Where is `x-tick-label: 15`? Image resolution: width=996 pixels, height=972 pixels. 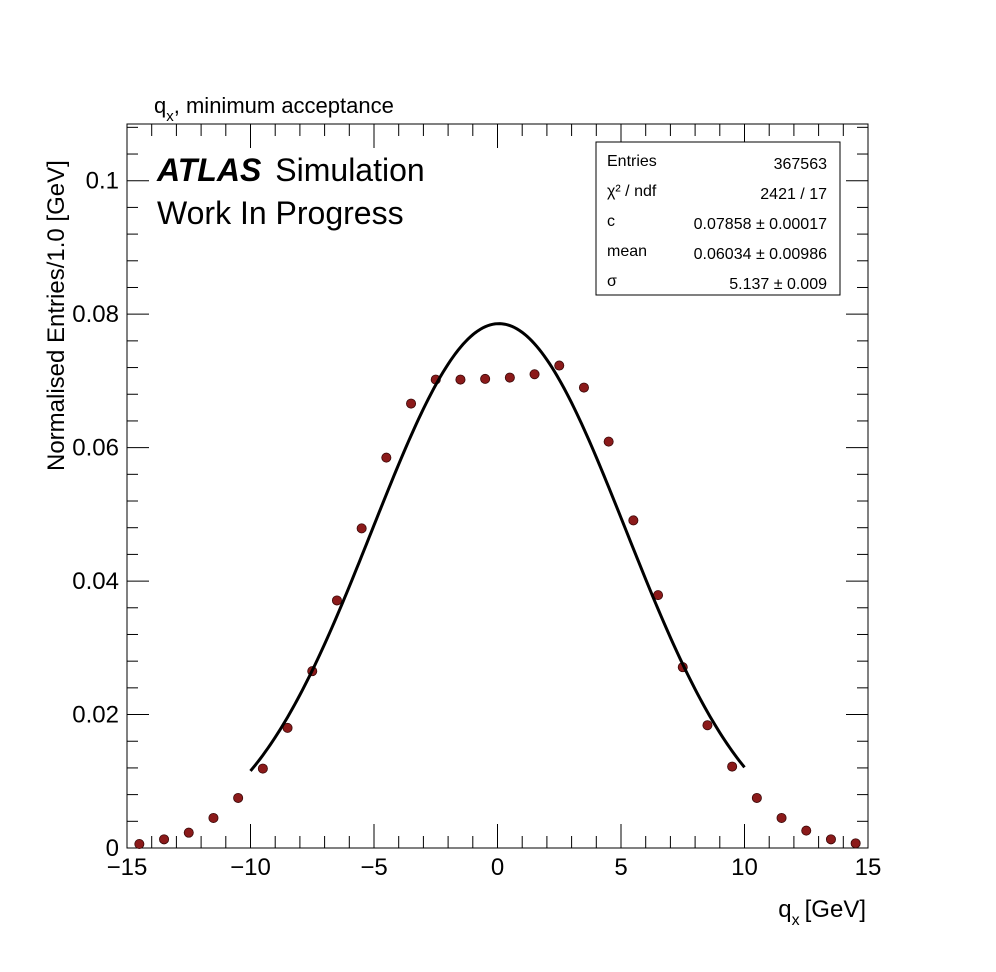 x-tick-label: 15 is located at coordinates (868, 867).